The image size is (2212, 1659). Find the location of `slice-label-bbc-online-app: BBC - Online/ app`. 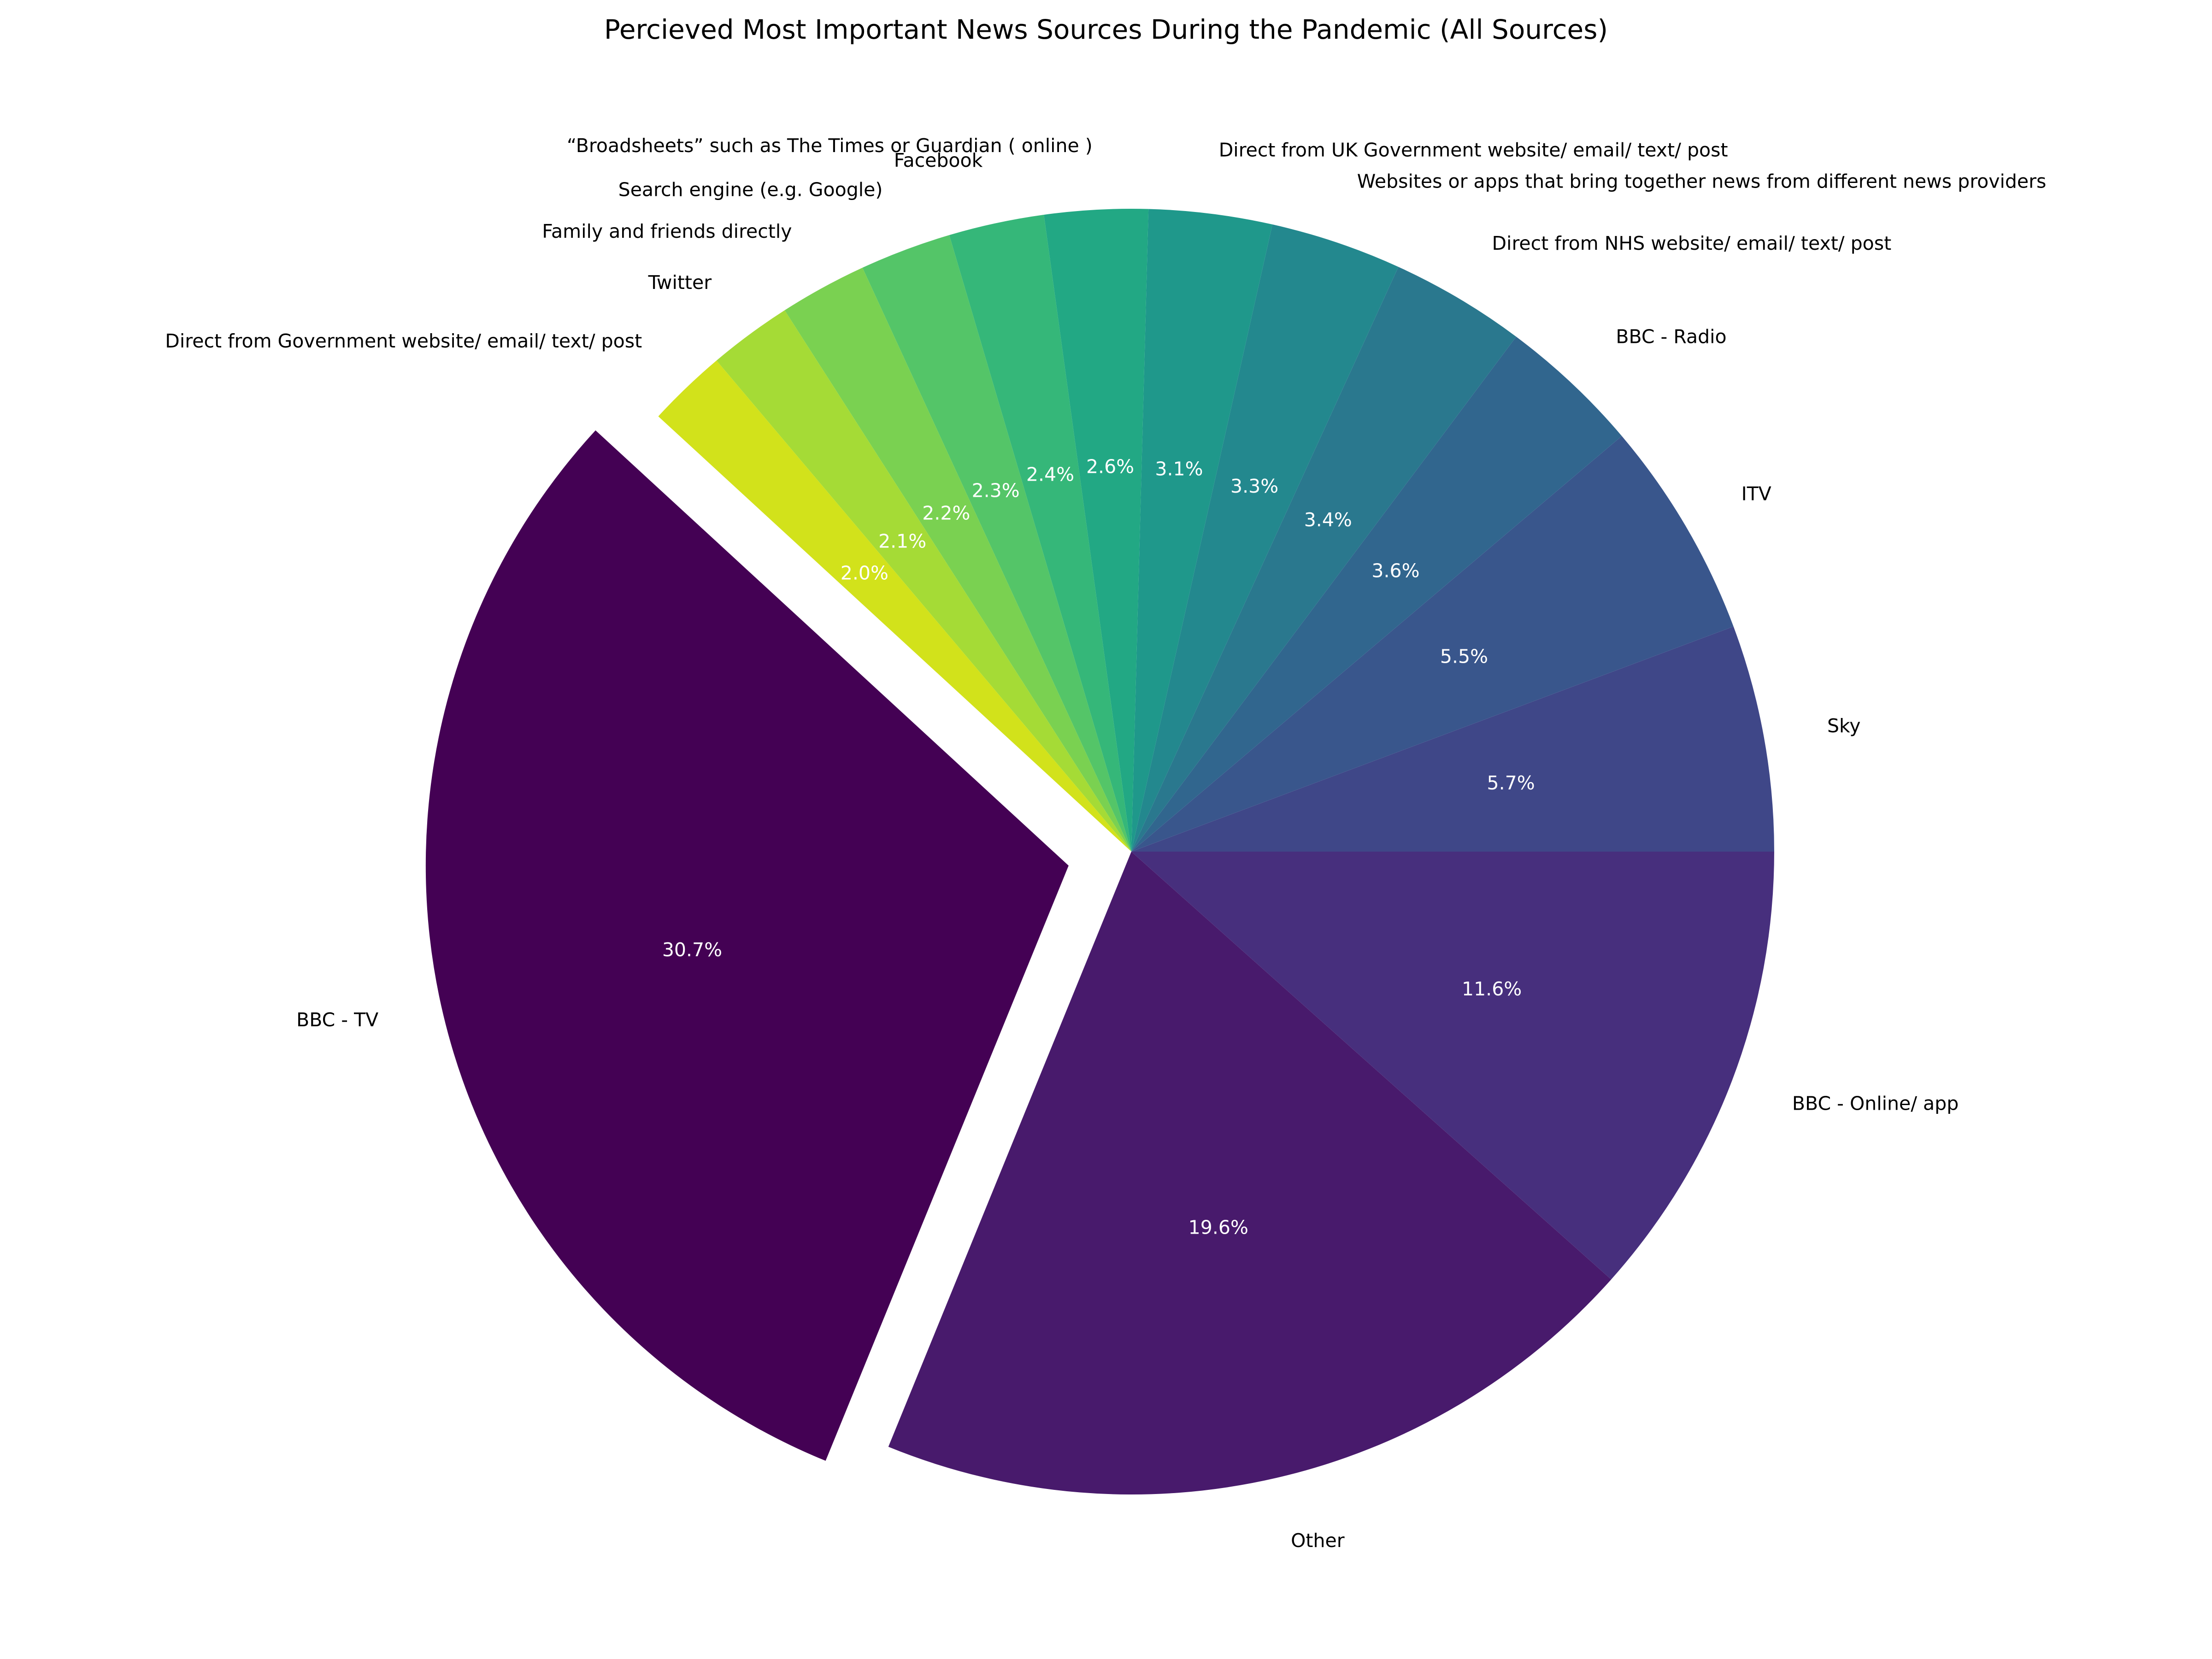

slice-label-bbc-online-app: BBC - Online/ app is located at coordinates (1875, 1103).